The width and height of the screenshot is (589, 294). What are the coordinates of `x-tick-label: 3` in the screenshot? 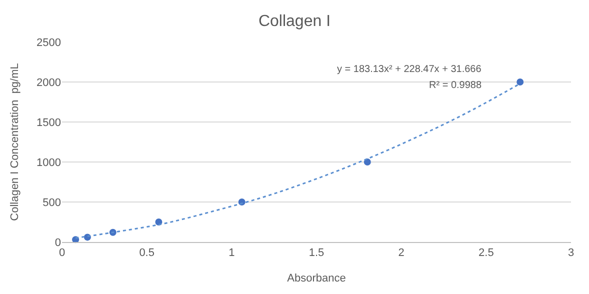 It's located at (571, 253).